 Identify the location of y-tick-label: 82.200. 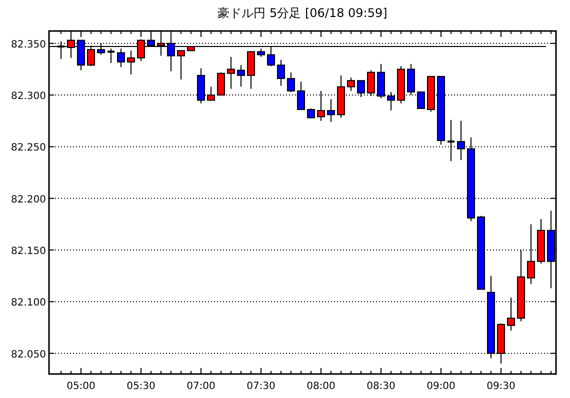
(28, 200).